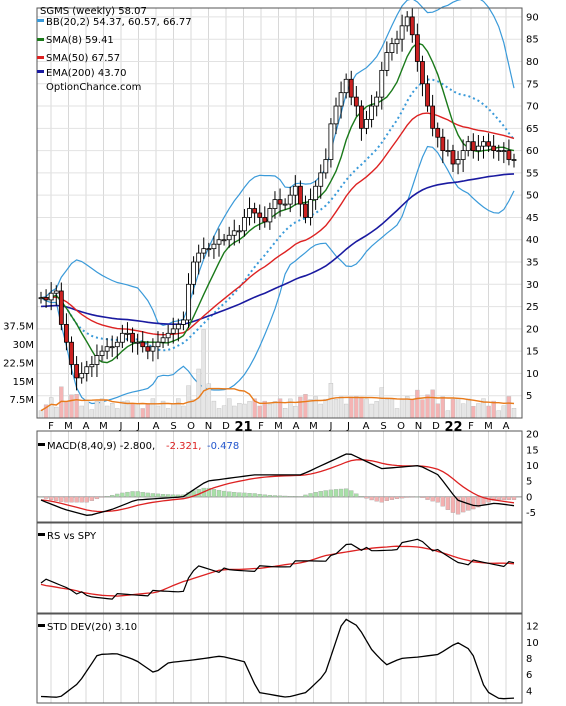  Describe the element at coordinates (41, 444) in the screenshot. I see `macd-swatch` at that location.